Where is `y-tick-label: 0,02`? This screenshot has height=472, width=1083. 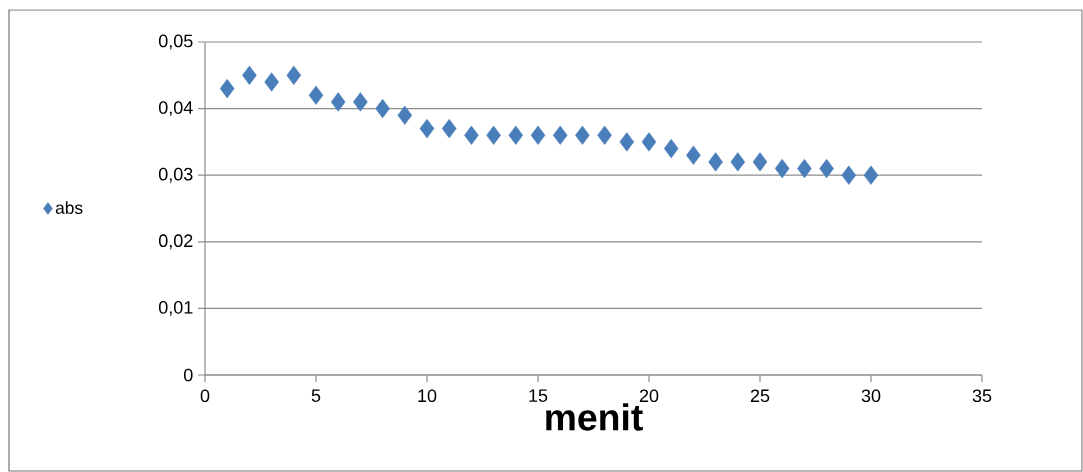
y-tick-label: 0,02 is located at coordinates (175, 242).